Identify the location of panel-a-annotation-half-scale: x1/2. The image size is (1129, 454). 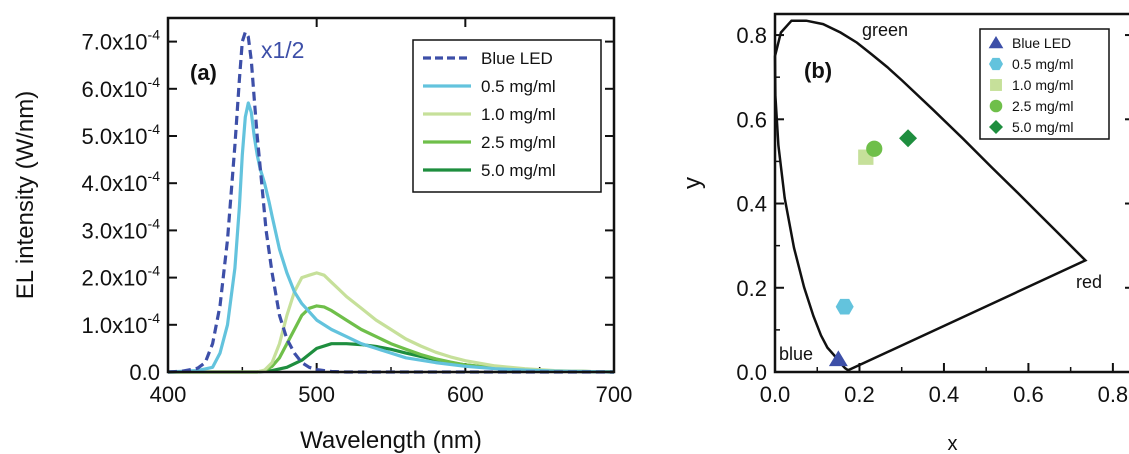
(282, 50).